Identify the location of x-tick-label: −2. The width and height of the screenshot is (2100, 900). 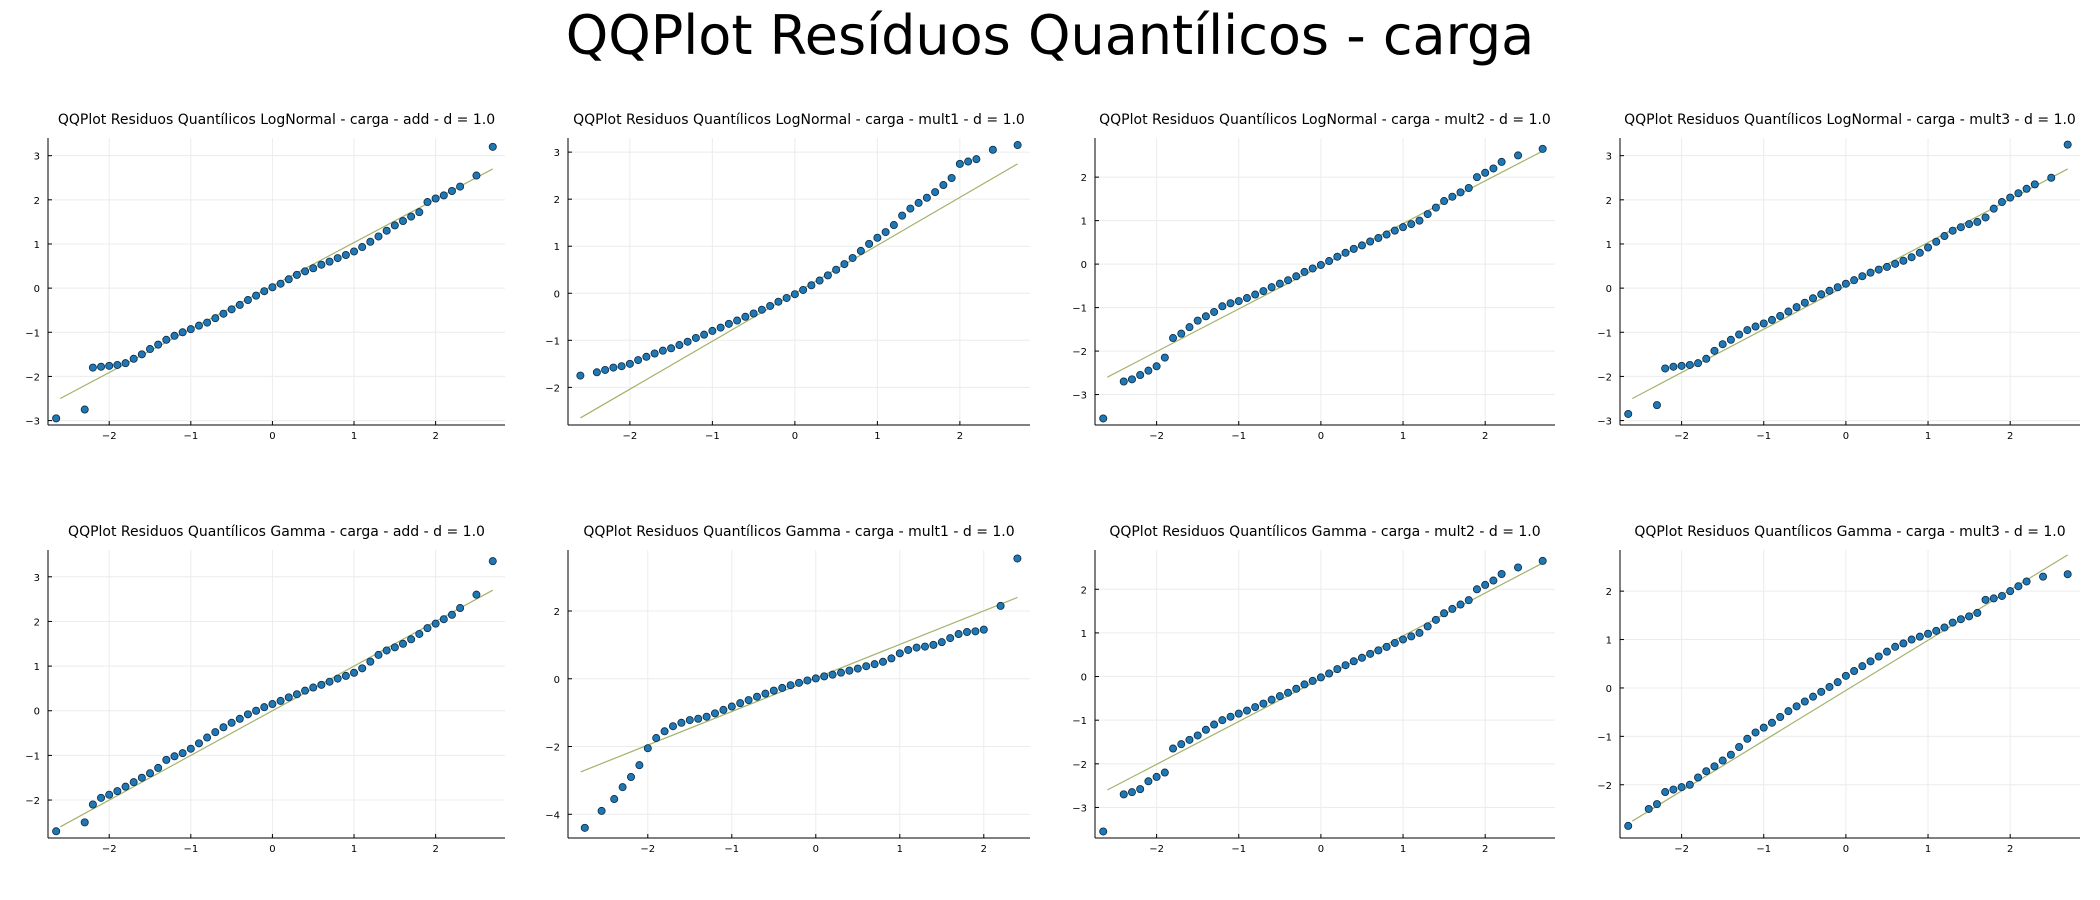
(109, 849).